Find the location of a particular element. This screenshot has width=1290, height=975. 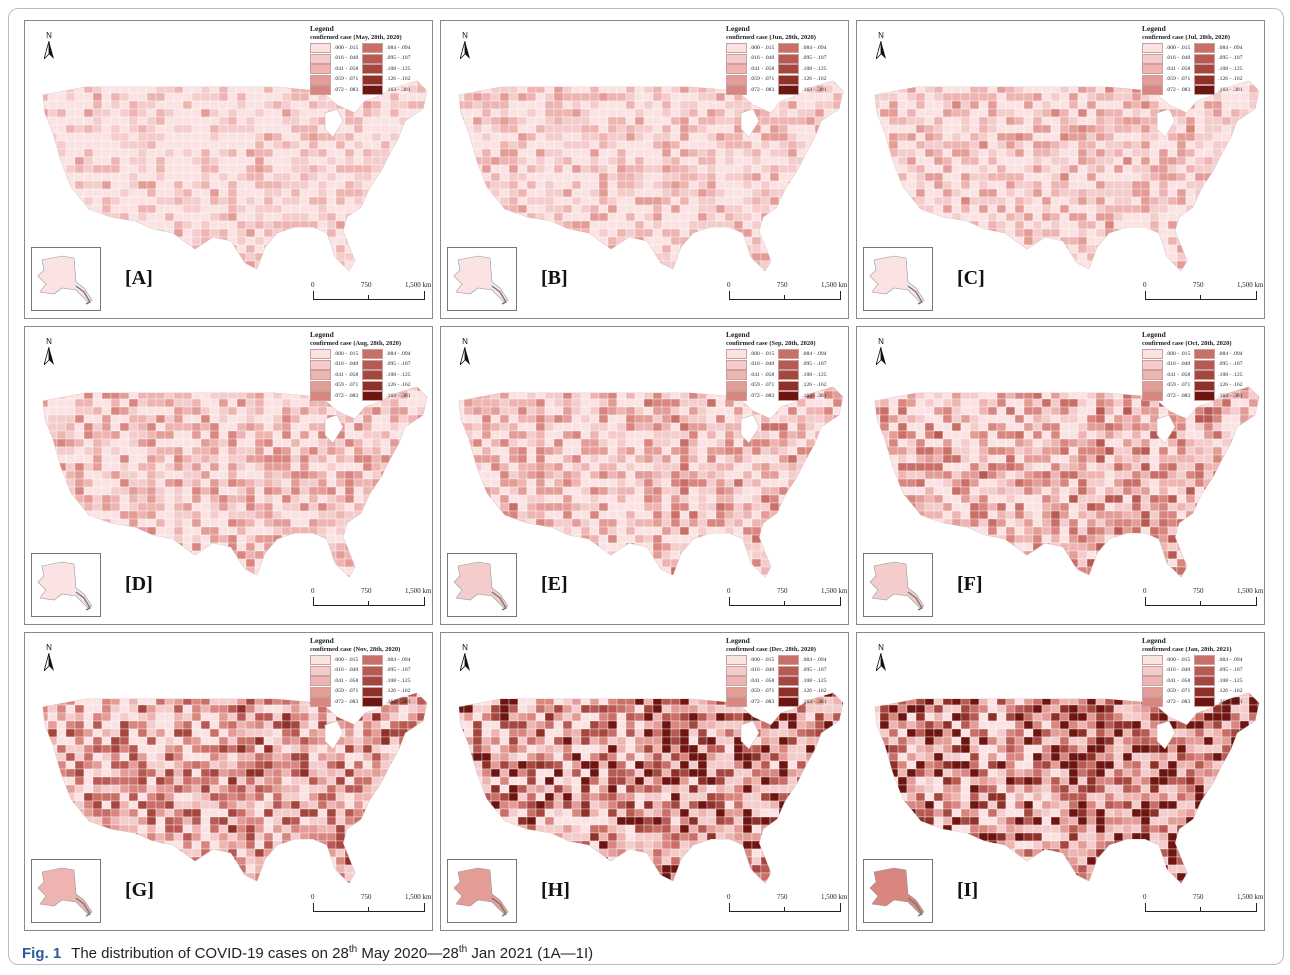

legend-item: .108 - .125 is located at coordinates (802, 69).